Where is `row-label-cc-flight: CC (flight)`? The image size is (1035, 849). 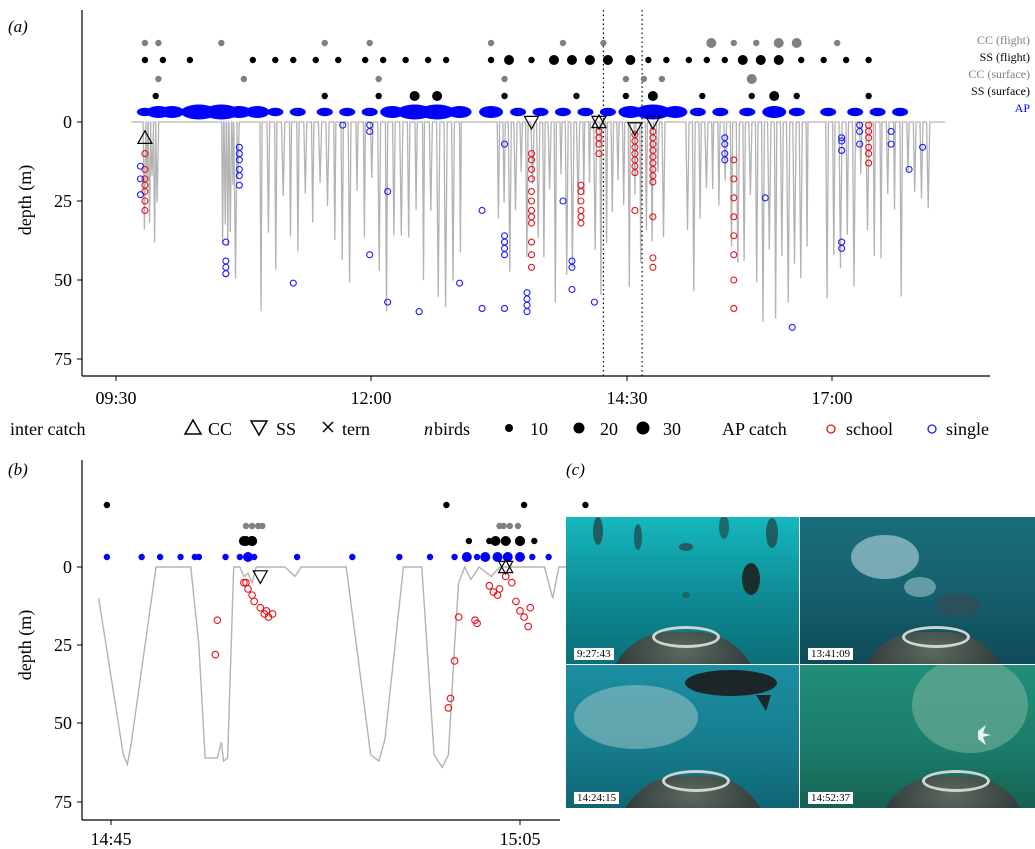 row-label-cc-flight: CC (flight) is located at coordinates (1003, 40).